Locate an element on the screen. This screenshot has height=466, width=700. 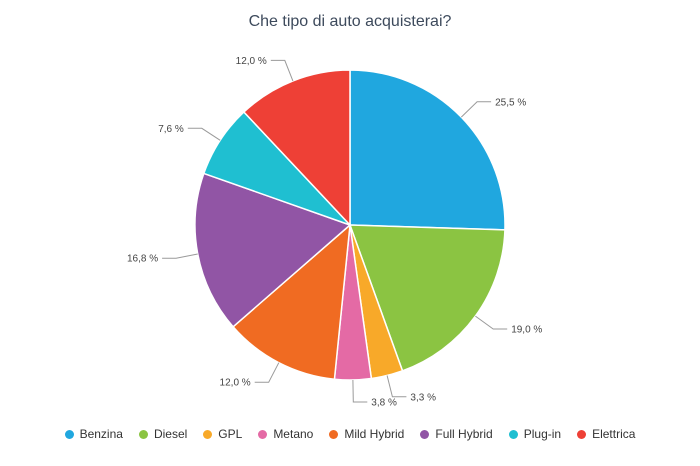
legend-item: Mild Hybrid is located at coordinates (366, 434).